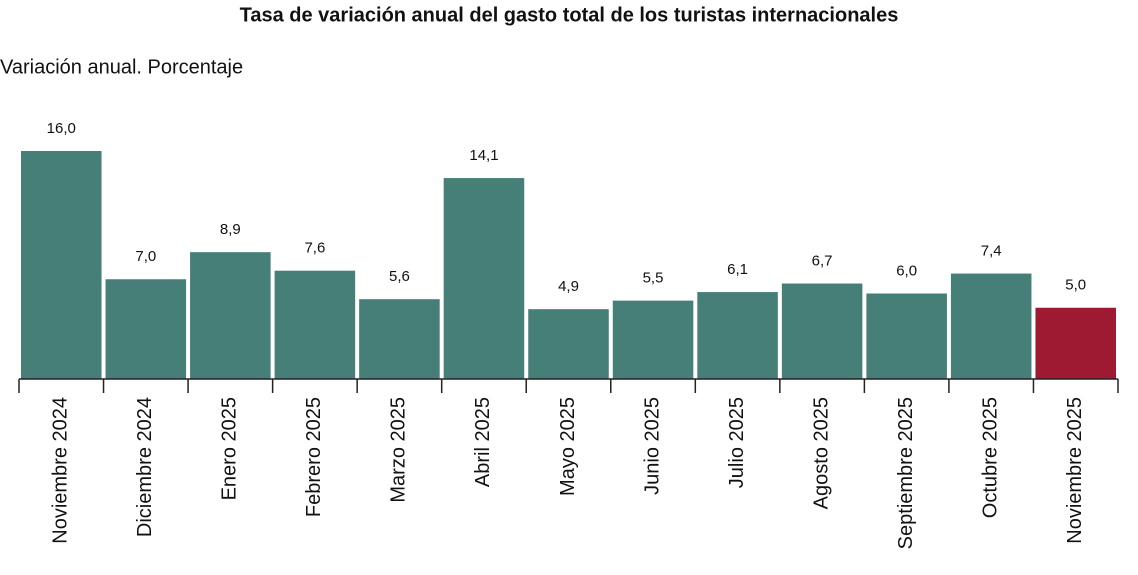 The height and width of the screenshot is (575, 1138). I want to click on x-tick-label: Noviembre 2025, so click(1075, 470).